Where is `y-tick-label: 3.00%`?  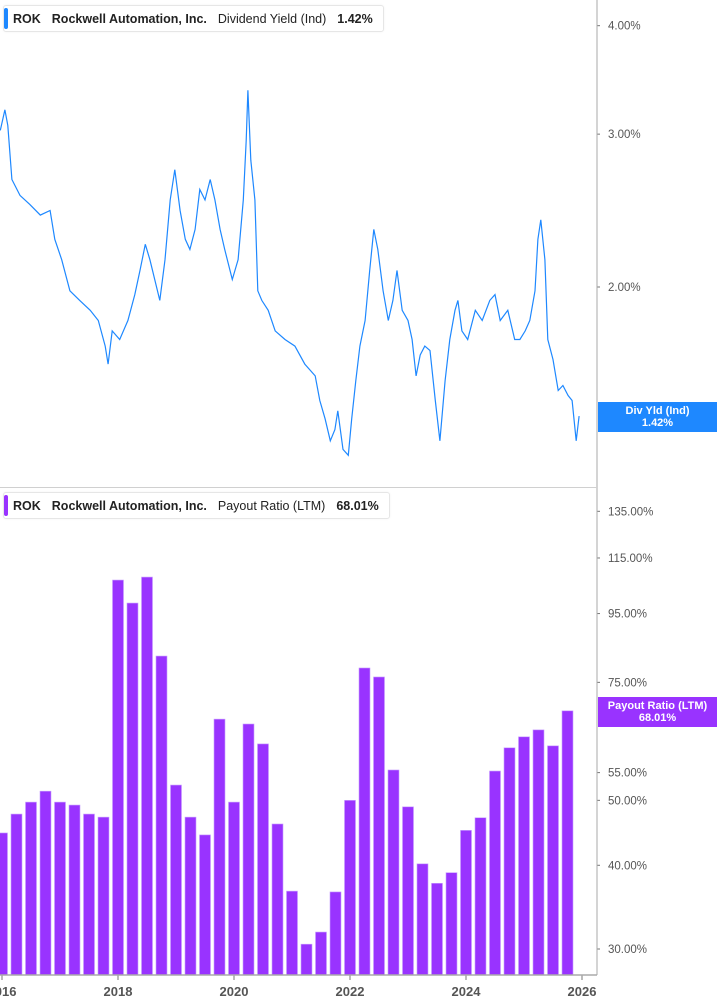 y-tick-label: 3.00% is located at coordinates (624, 135).